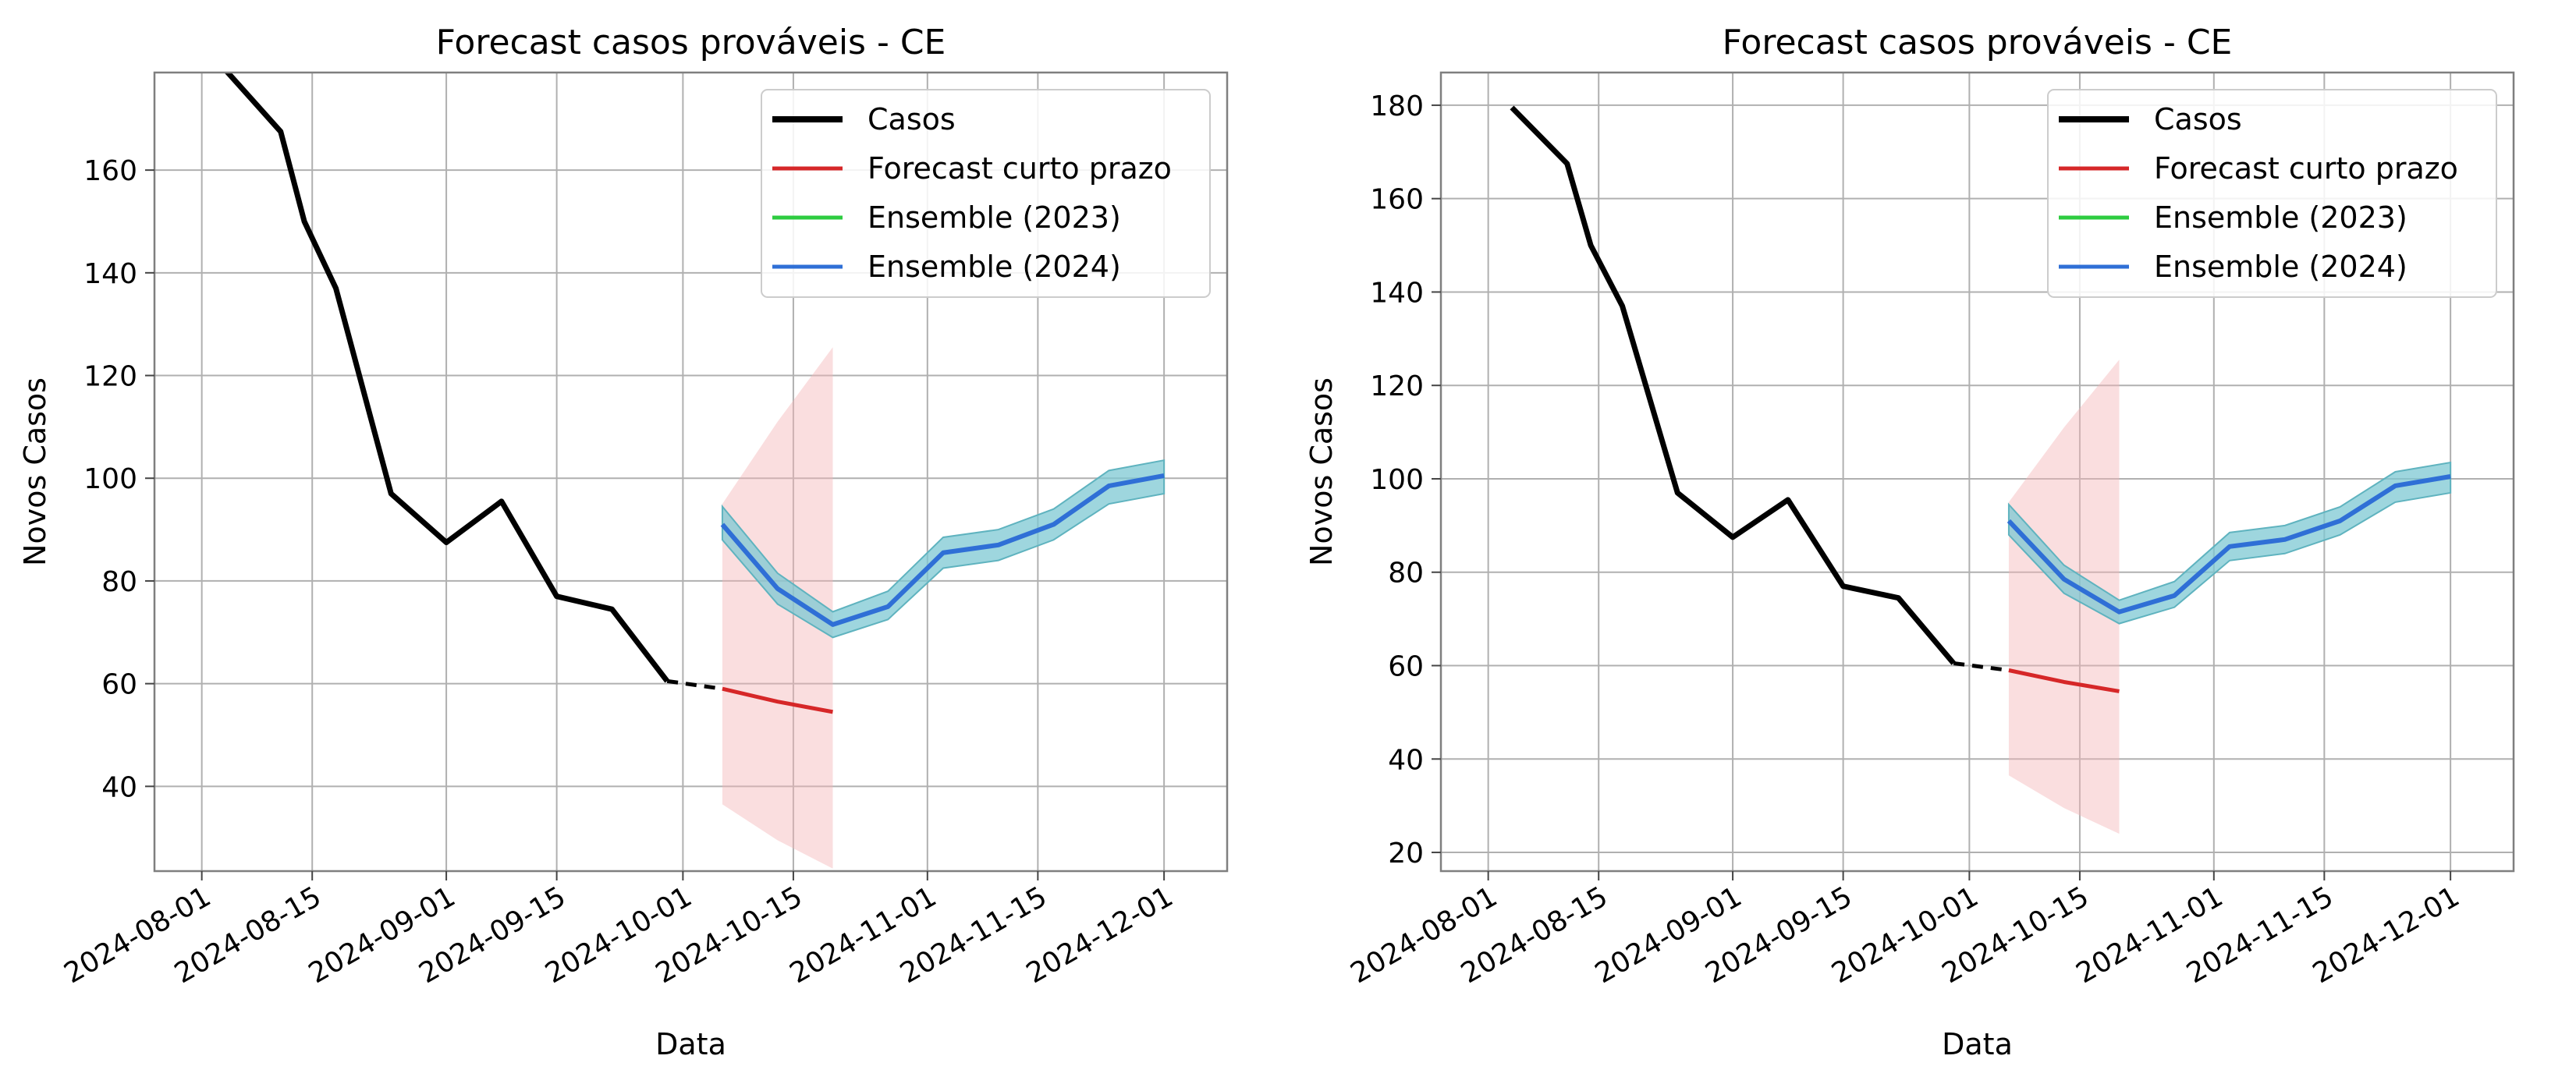 The height and width of the screenshot is (1084, 2576). What do you see at coordinates (1406, 854) in the screenshot?
I see `y-tick-label: 20` at bounding box center [1406, 854].